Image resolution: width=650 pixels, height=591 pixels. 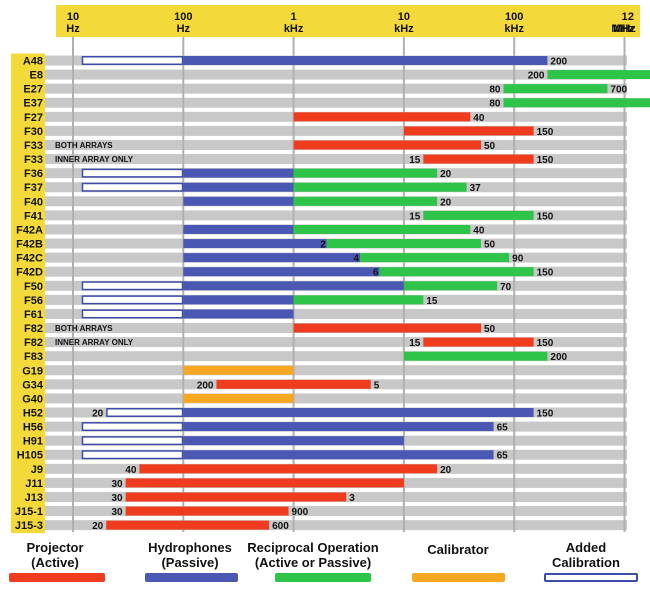 I want to click on legend-label-hydrophone: Hydrophones (Passive), so click(x=190, y=555).